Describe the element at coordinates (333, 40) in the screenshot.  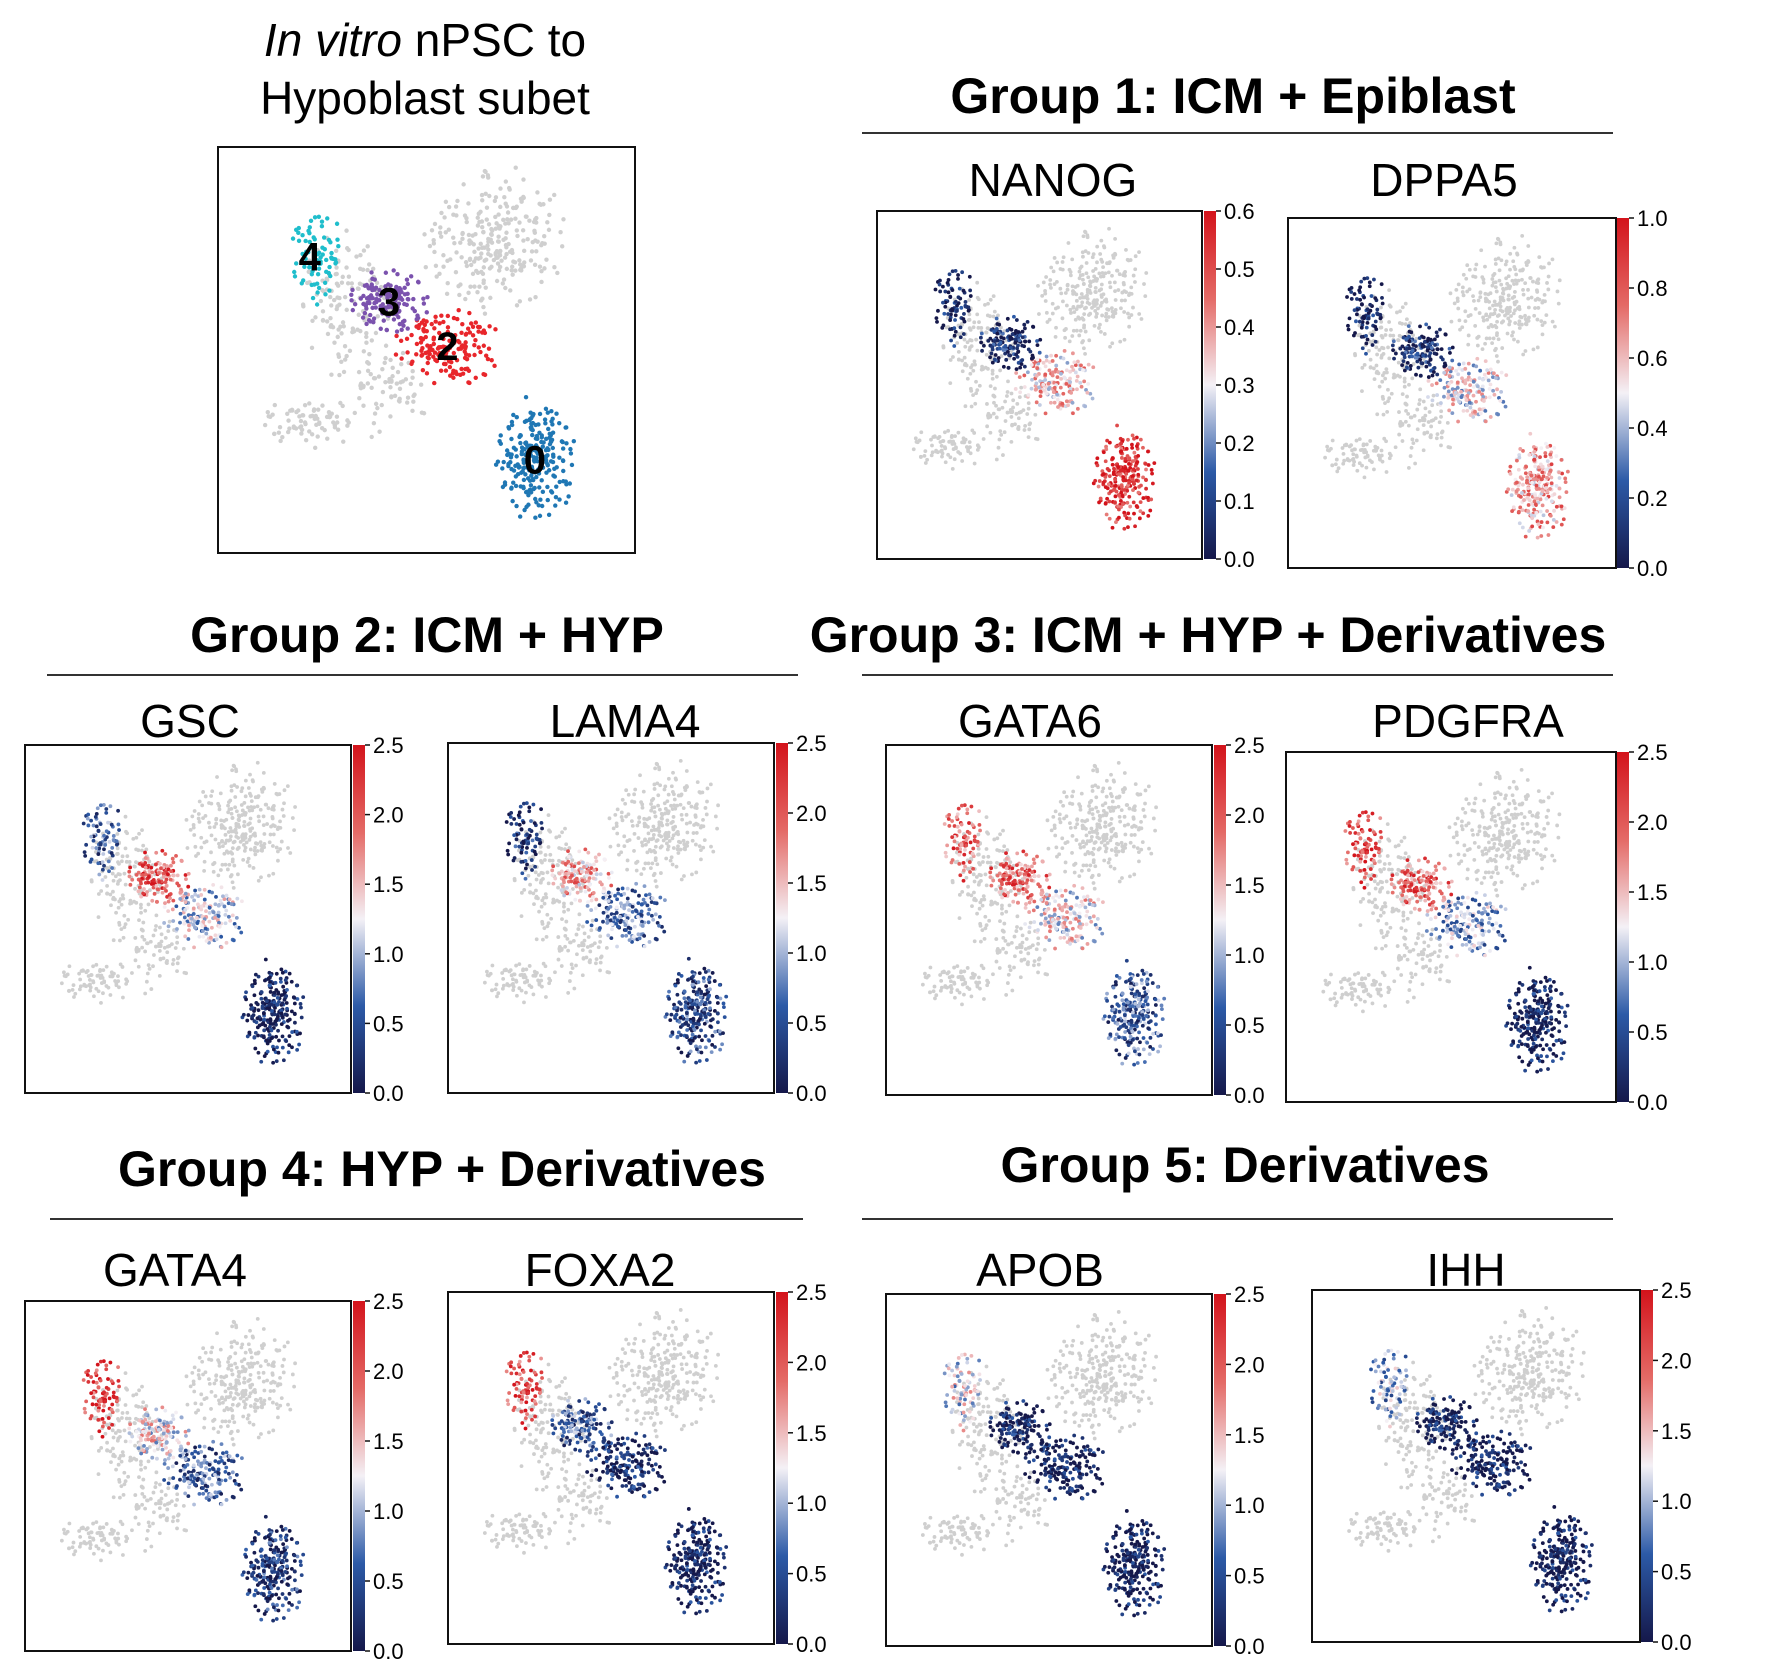
I see `overview-title-italic: In vitro` at that location.